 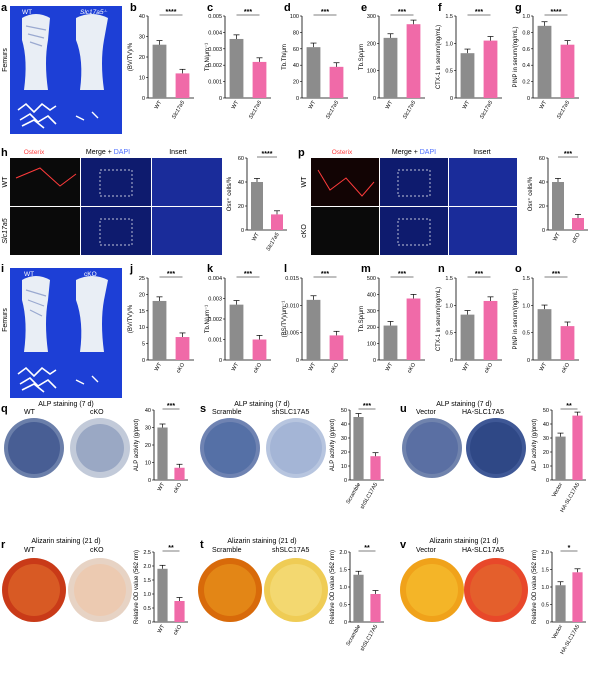 I want to click on q-plate-left-stain, so click(x=34, y=448).